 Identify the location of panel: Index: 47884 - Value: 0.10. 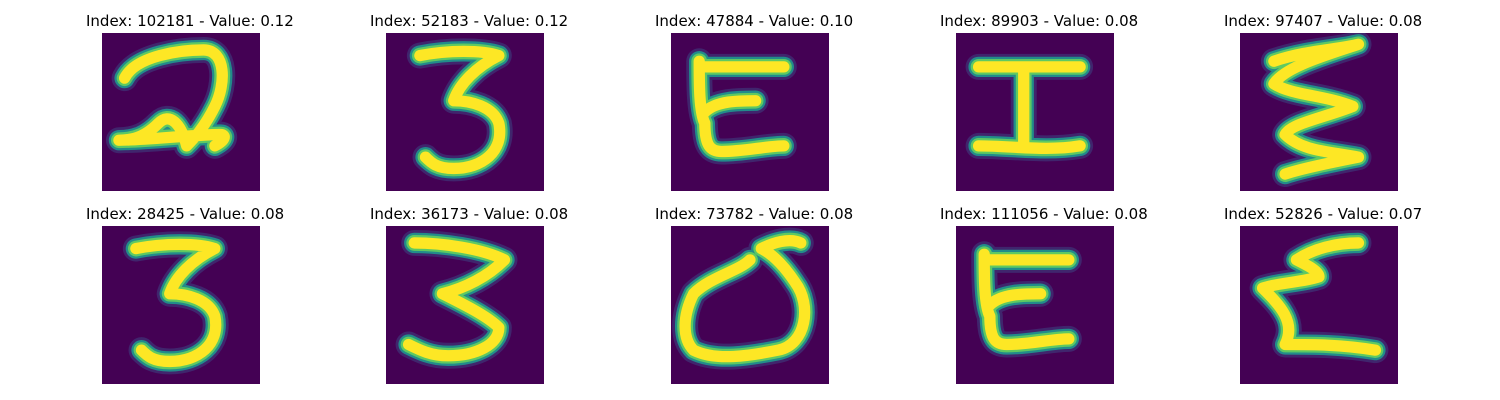
(754, 105).